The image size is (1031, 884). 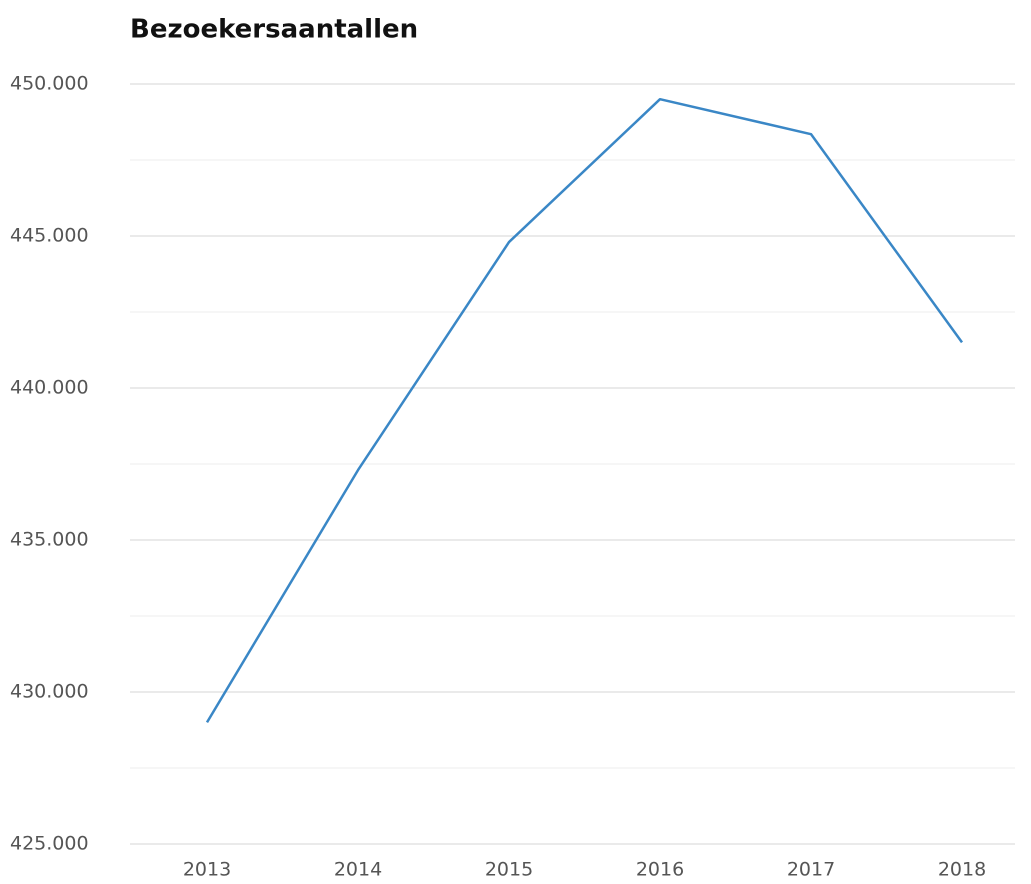 What do you see at coordinates (962, 870) in the screenshot?
I see `x-tick-label: 2018` at bounding box center [962, 870].